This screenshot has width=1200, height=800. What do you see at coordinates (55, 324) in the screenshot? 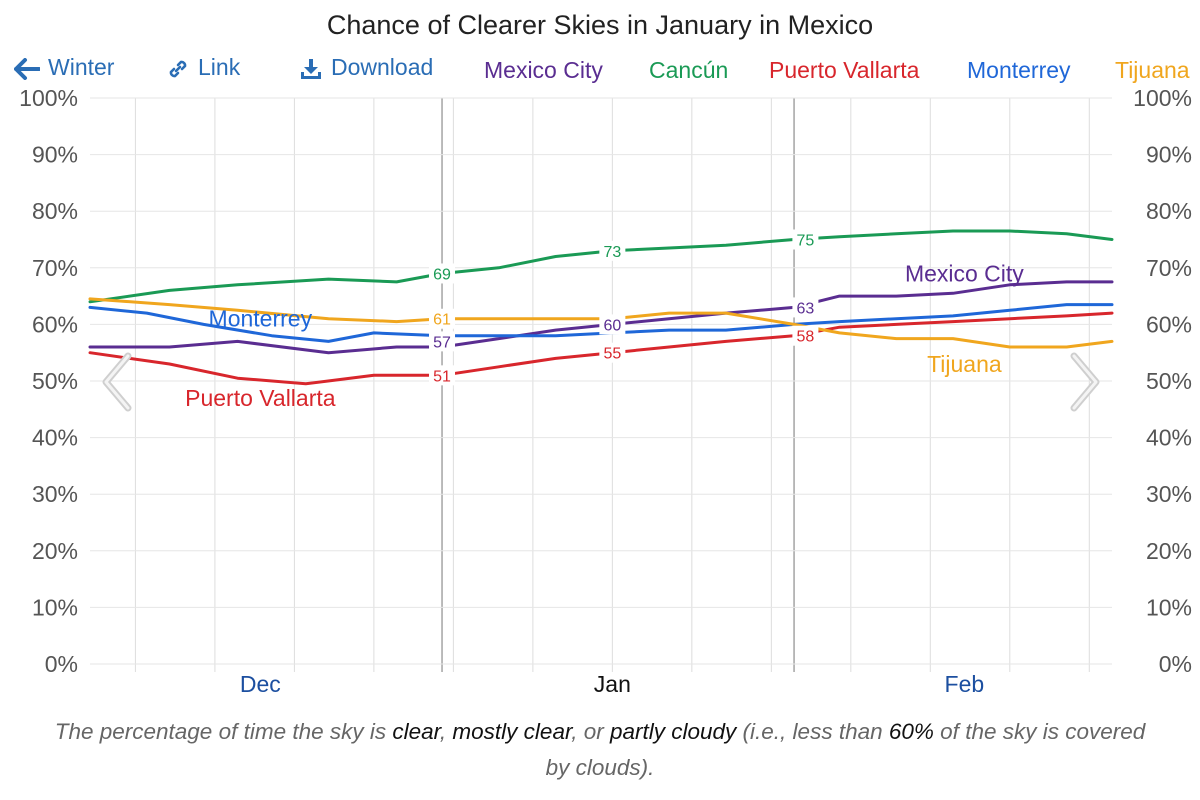
I see `y-tick-label-left: 60%` at bounding box center [55, 324].